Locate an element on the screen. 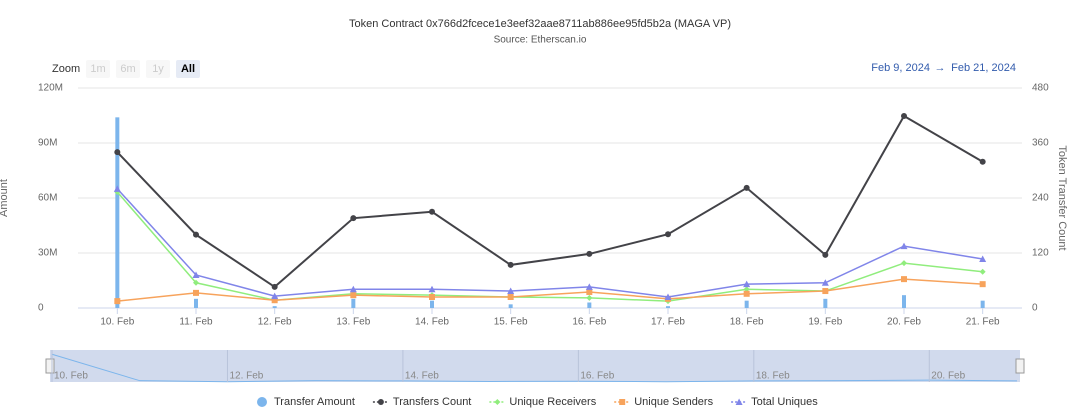  x-tick-label: 16. Feb is located at coordinates (589, 322).